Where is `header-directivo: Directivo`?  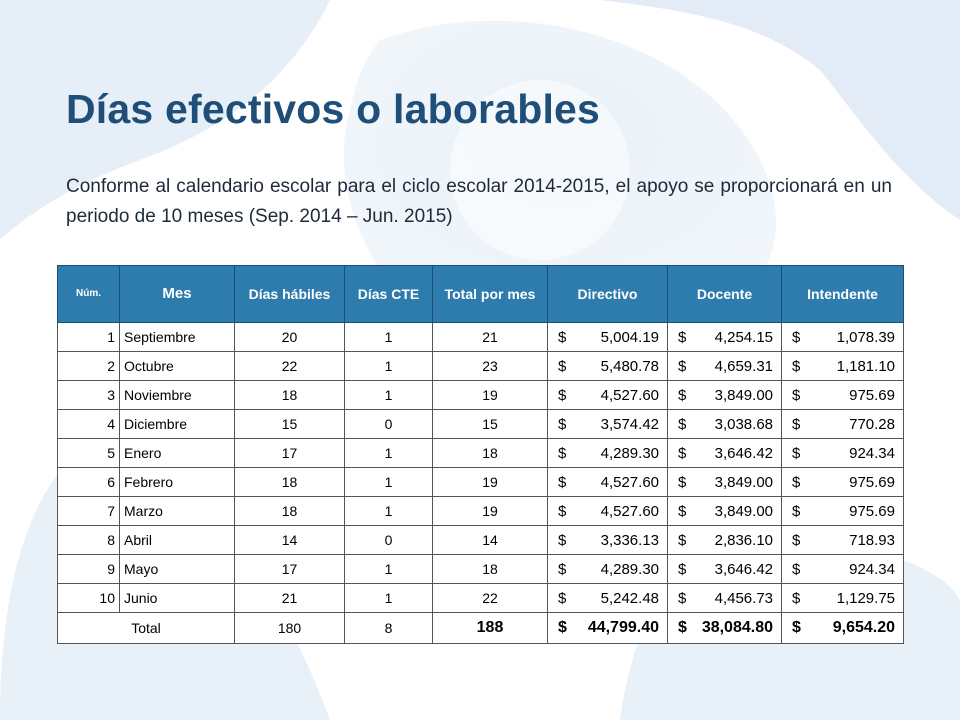 header-directivo: Directivo is located at coordinates (607, 294).